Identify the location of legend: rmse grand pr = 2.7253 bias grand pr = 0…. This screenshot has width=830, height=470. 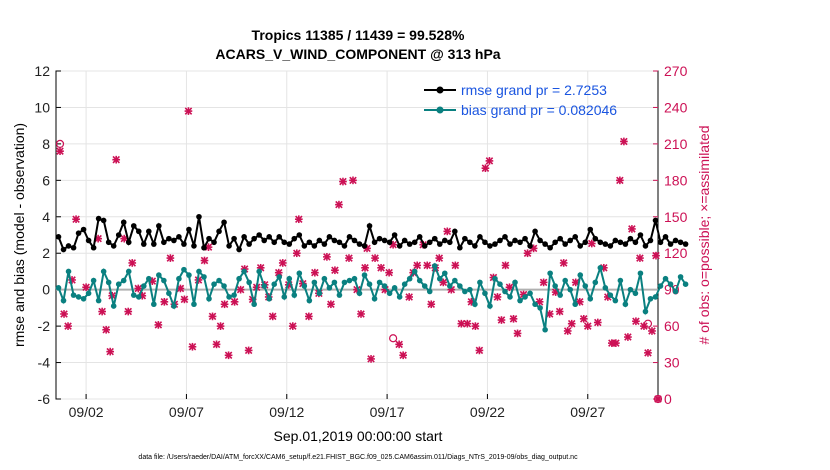
(520, 100).